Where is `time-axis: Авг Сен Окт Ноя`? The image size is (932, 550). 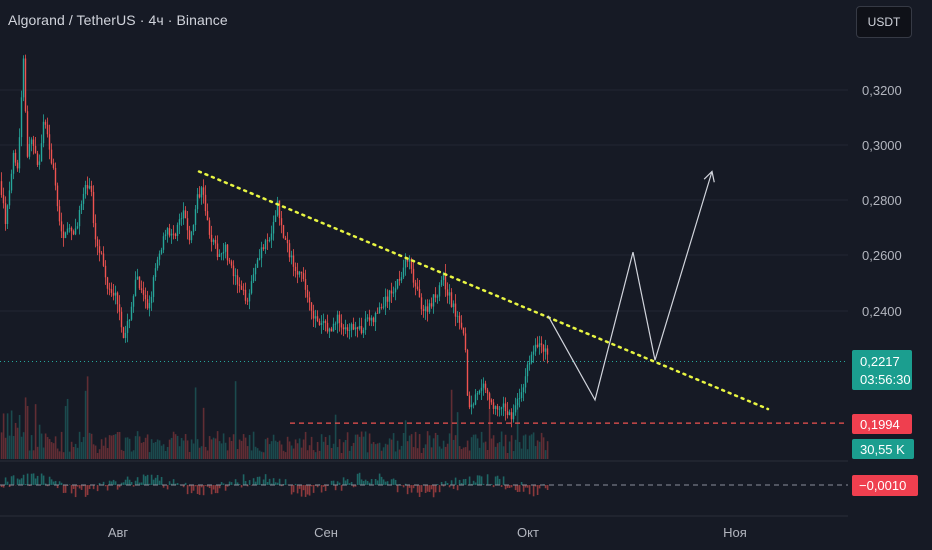 time-axis: Авг Сен Окт Ноя is located at coordinates (427, 532).